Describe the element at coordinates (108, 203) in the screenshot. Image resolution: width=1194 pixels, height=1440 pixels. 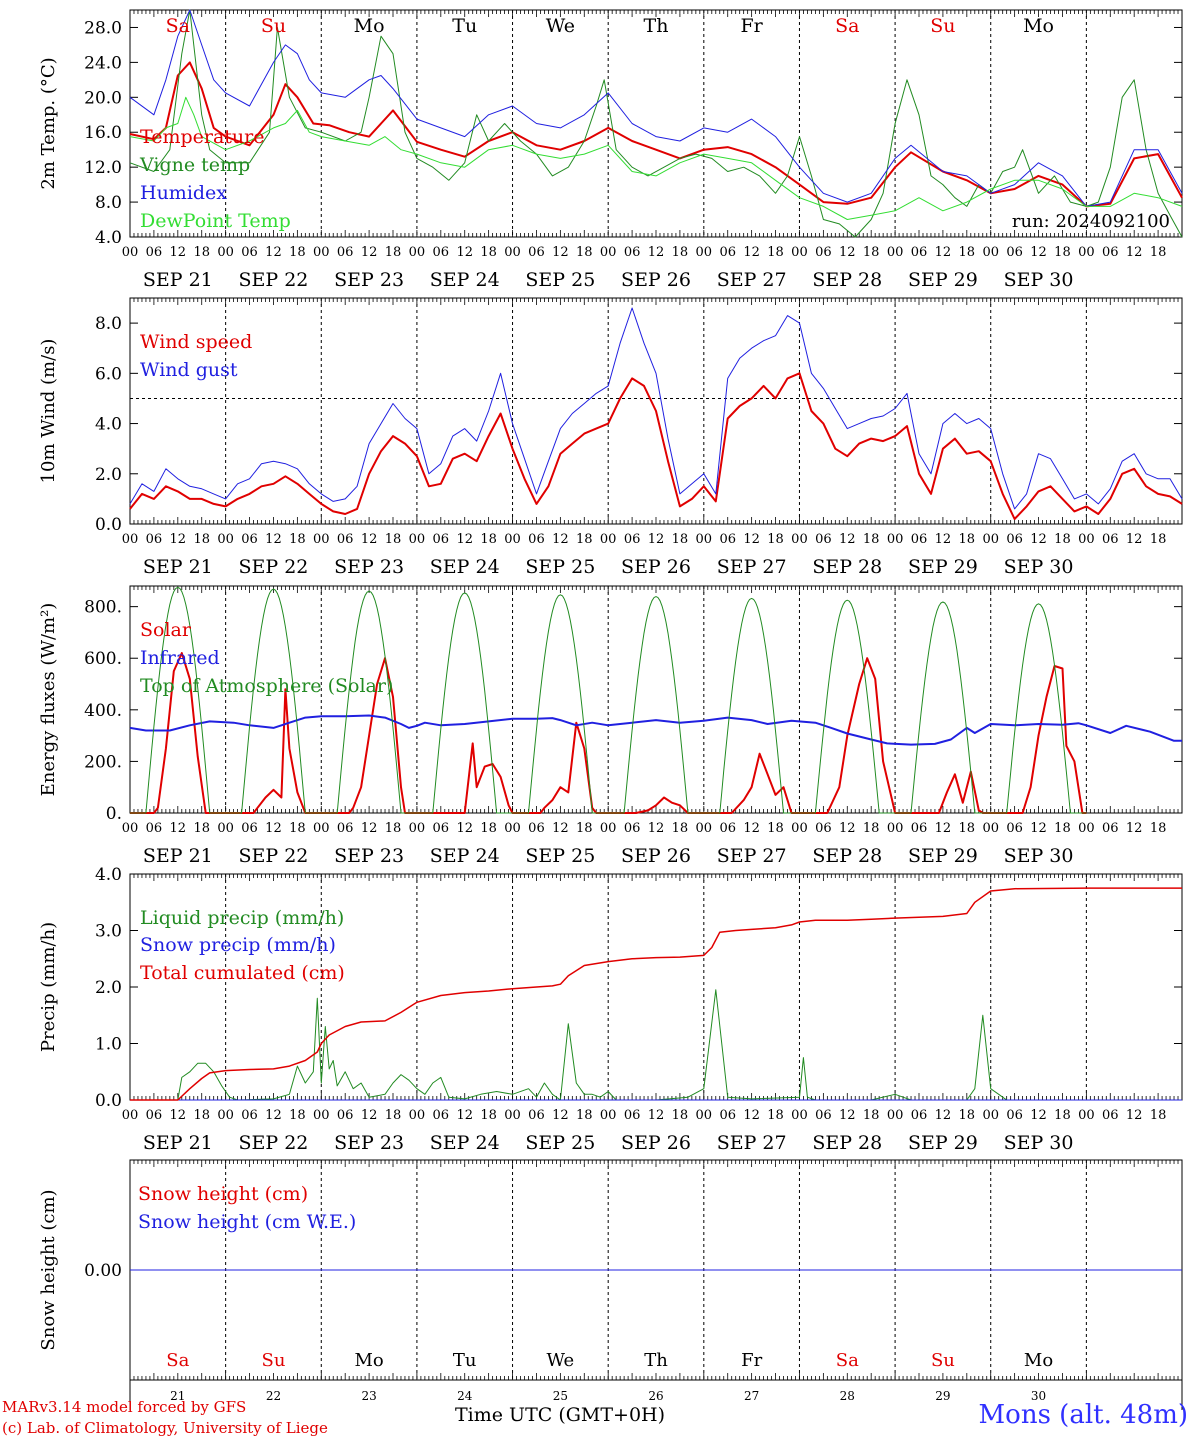
I see `y-tick-label: 8.0` at that location.